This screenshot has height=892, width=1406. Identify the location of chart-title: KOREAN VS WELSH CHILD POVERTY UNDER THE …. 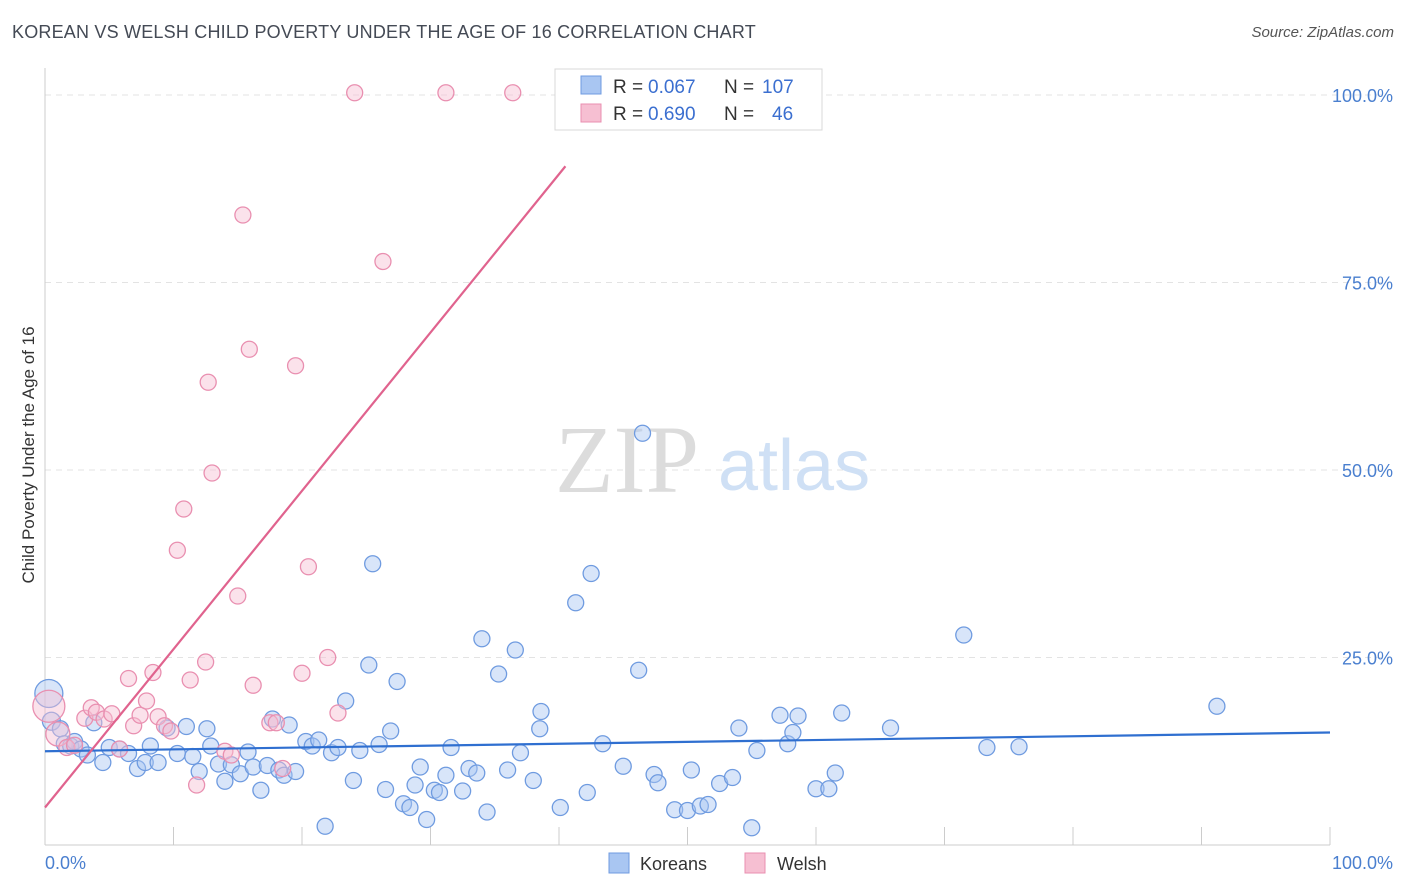
(384, 32).